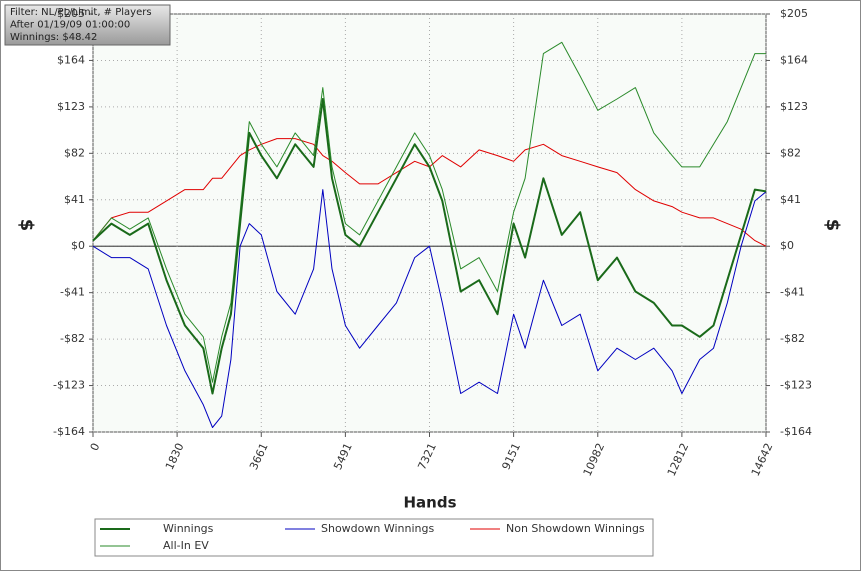 This screenshot has height=571, width=861. What do you see at coordinates (69, 385) in the screenshot?
I see `y-tick-label: -$123` at bounding box center [69, 385].